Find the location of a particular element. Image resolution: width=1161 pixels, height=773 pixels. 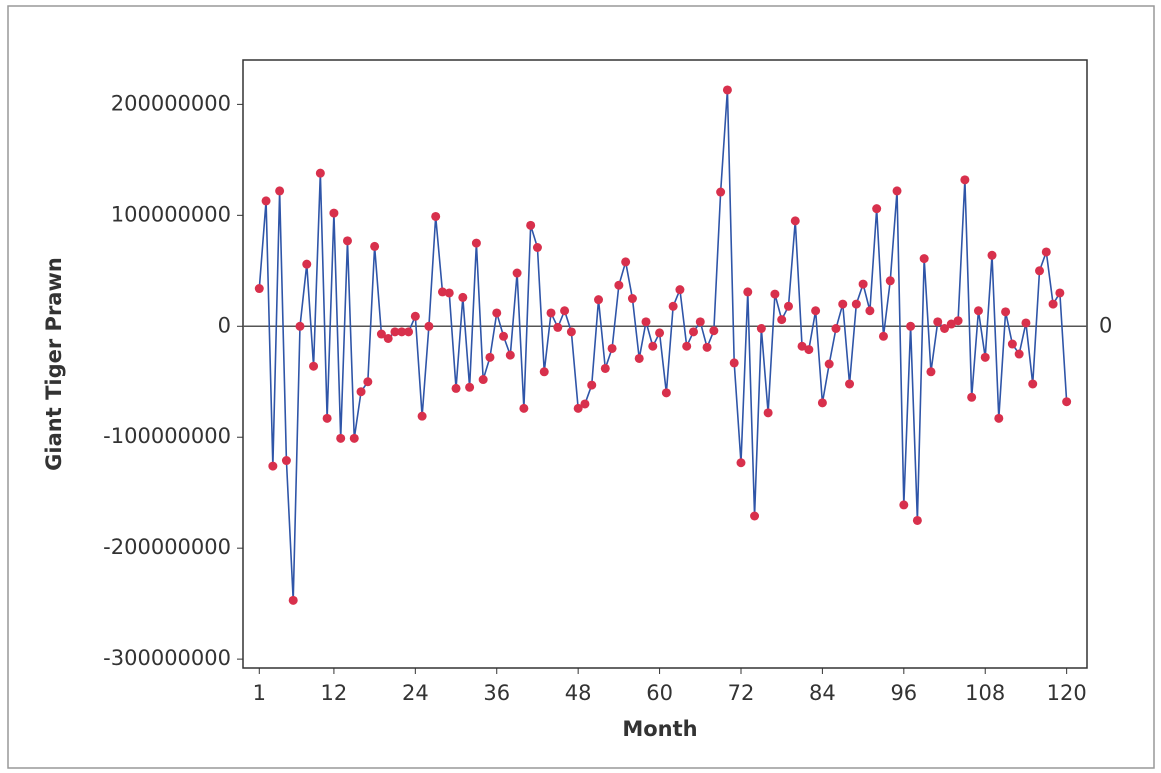

y-axis-label: Giant Tiger Prawn is located at coordinates (54, 364).